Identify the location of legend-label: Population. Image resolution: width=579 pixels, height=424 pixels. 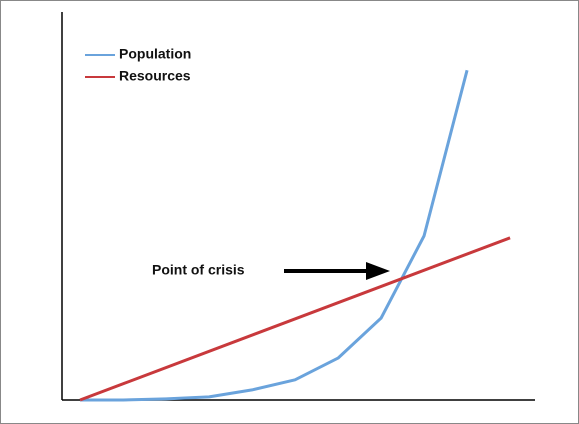
(155, 54).